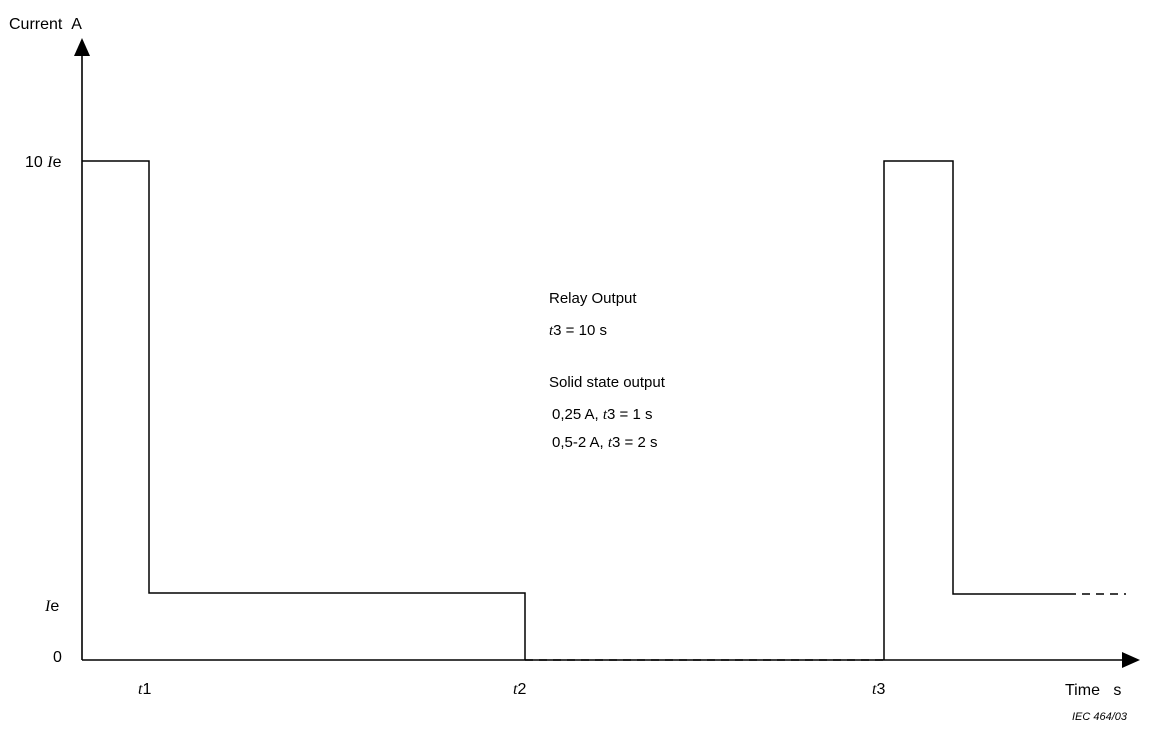 The image size is (1158, 731). What do you see at coordinates (76, 24) in the screenshot?
I see `y-axis-unit: A` at bounding box center [76, 24].